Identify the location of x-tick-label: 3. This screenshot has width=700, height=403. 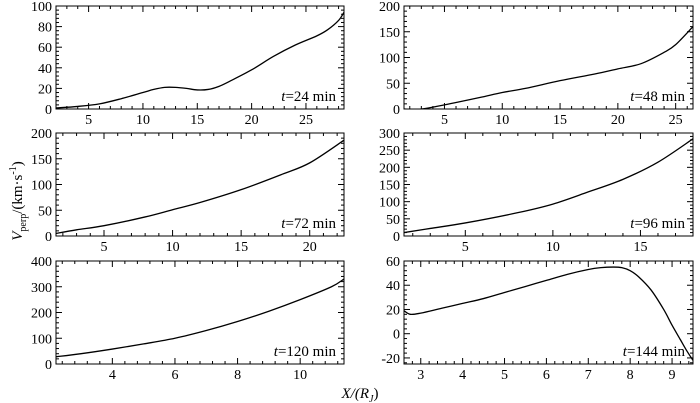
(420, 375).